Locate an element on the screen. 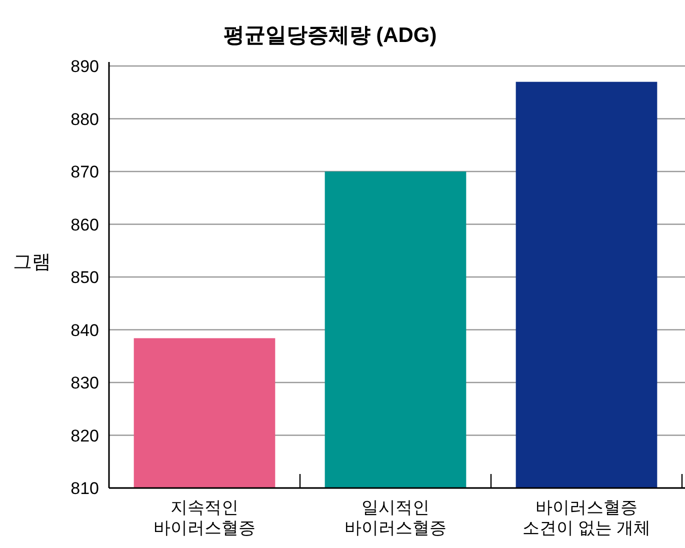 The image size is (685, 548). y-tick-label: 860 is located at coordinates (84, 224).